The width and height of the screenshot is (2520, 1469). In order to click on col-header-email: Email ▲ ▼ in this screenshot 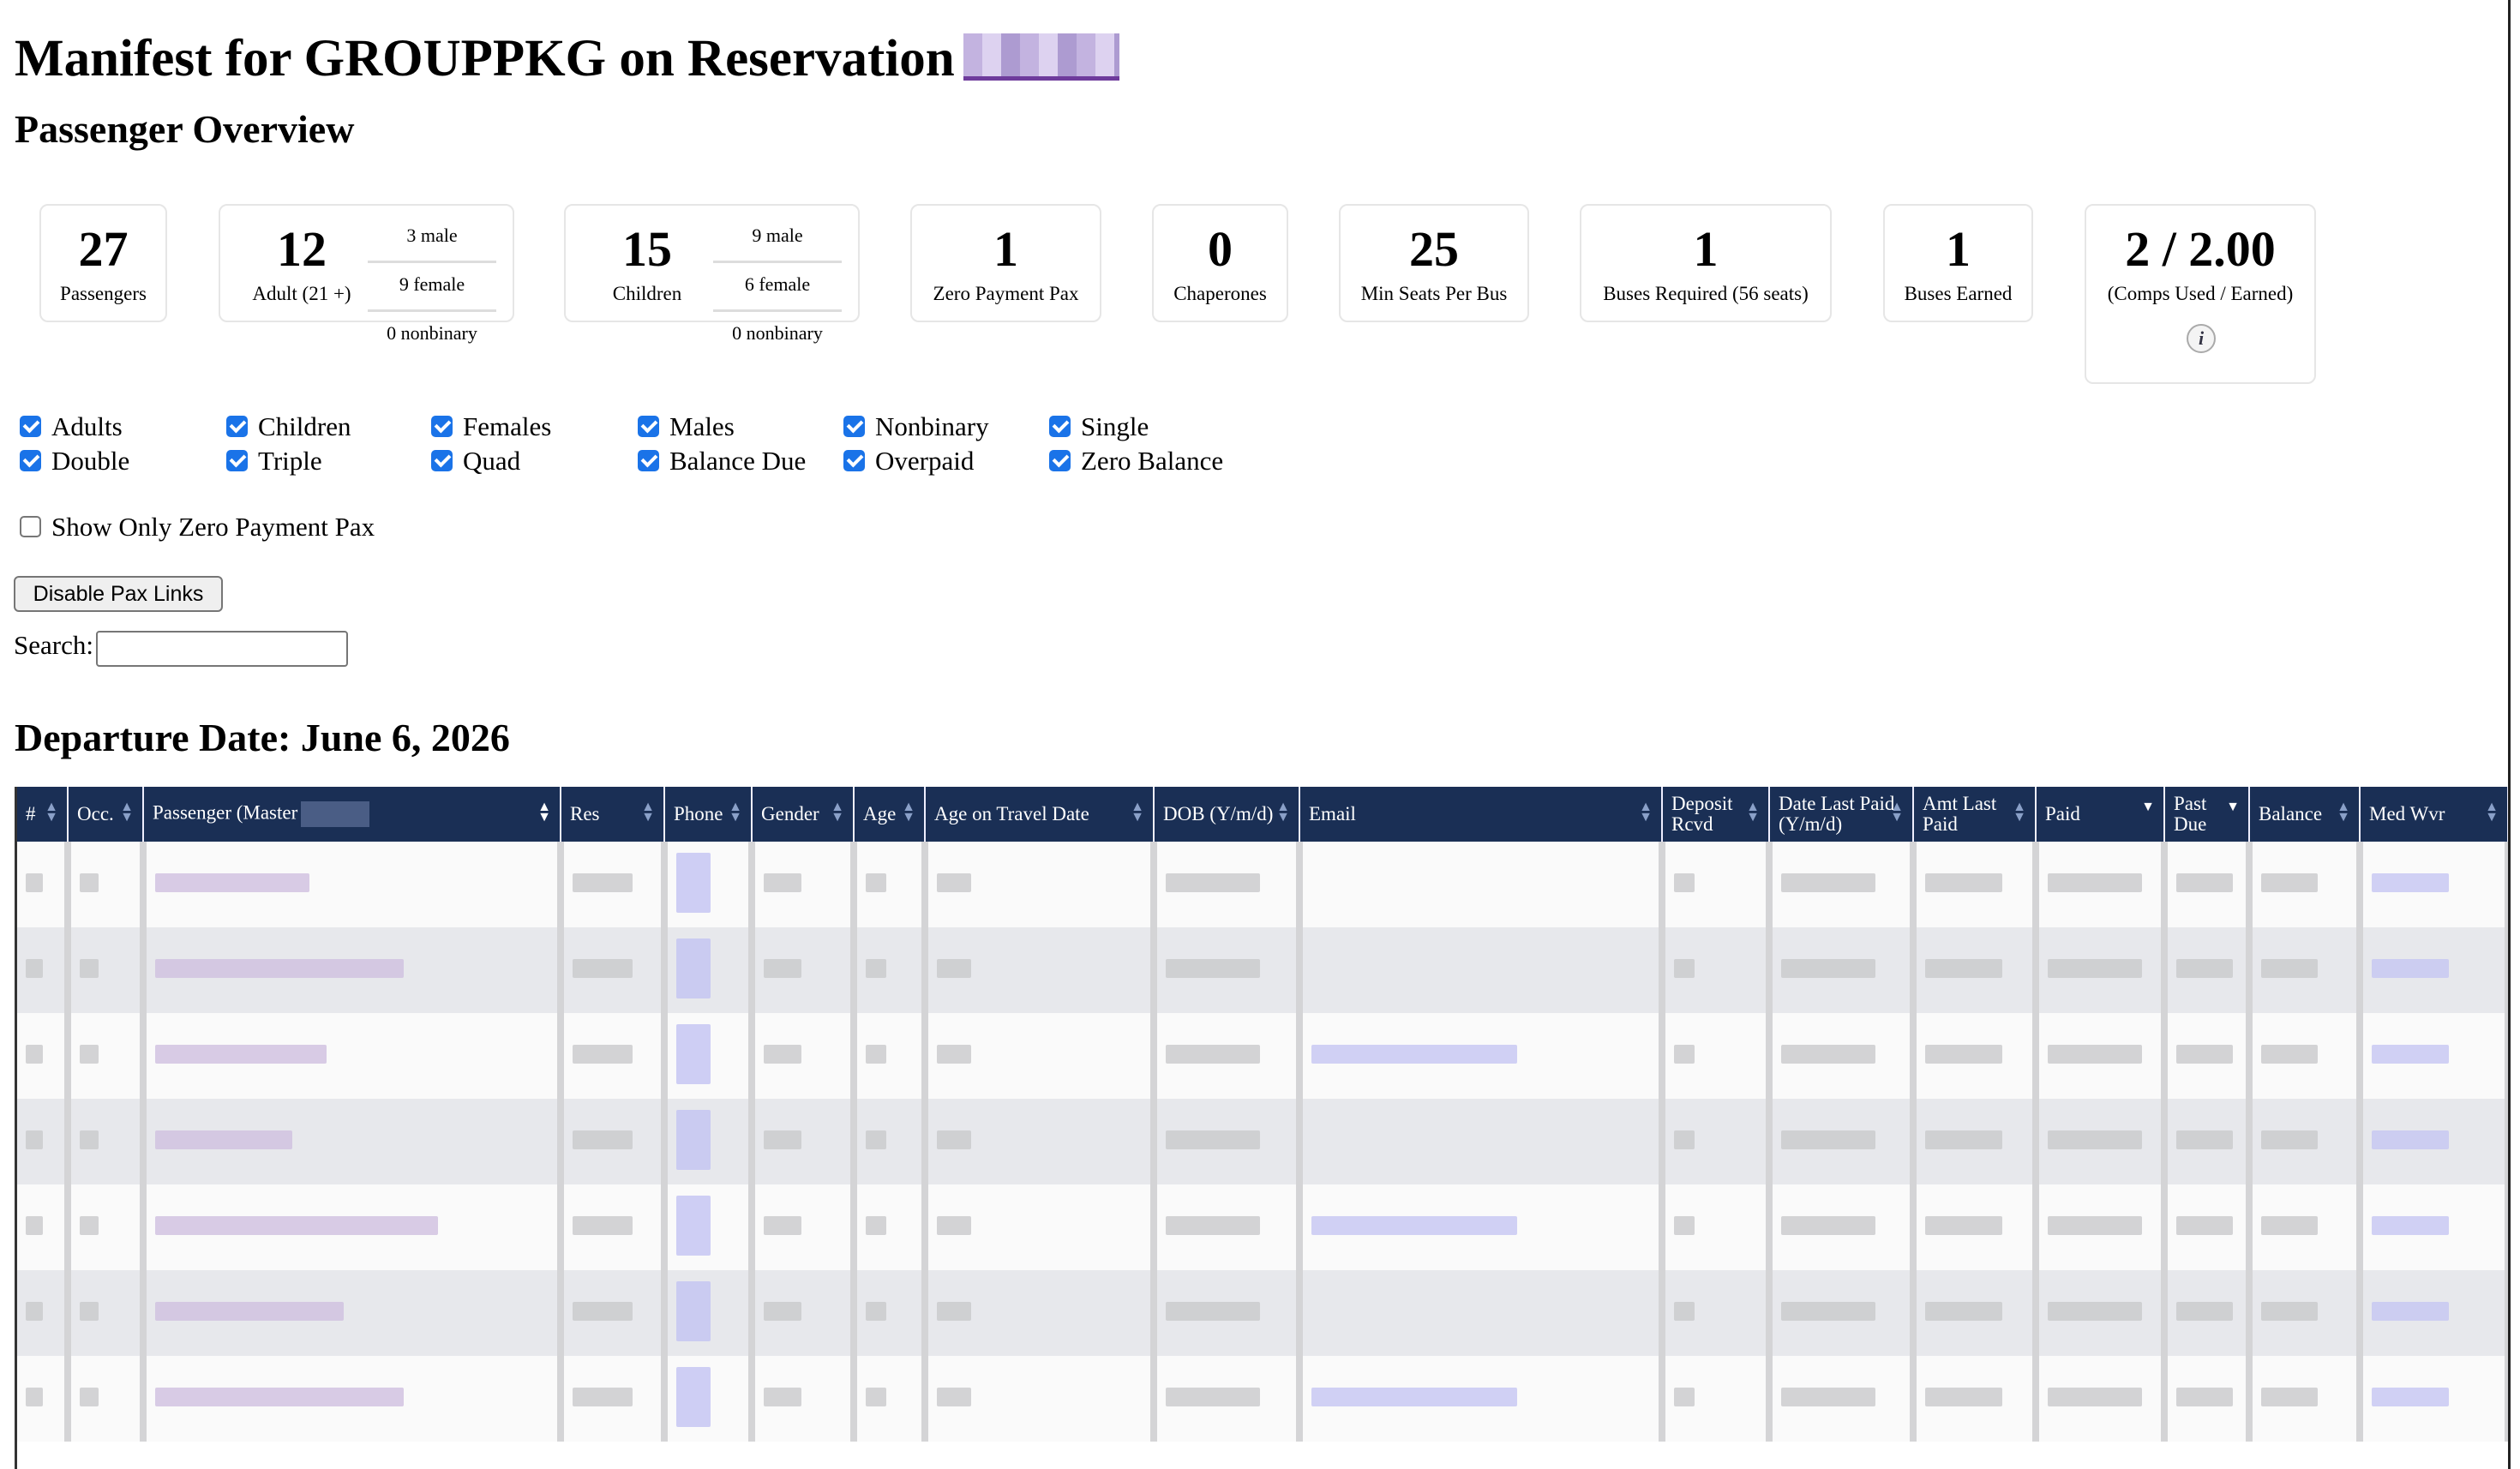, I will do `click(1481, 814)`.